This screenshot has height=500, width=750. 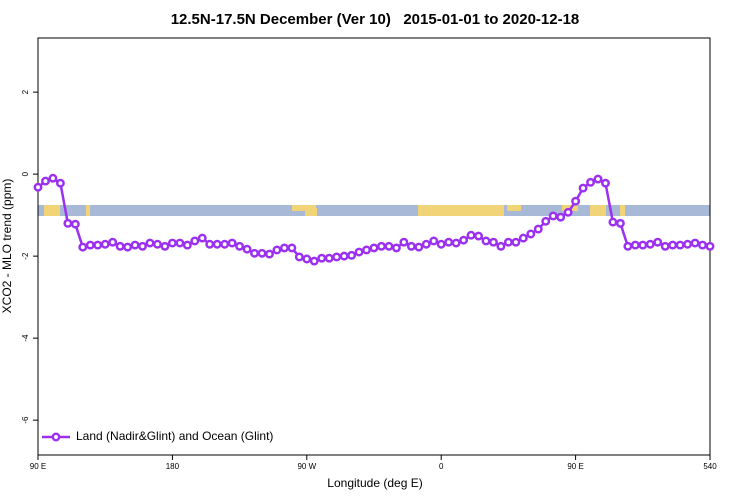 I want to click on ocean-strip, so click(x=374, y=210).